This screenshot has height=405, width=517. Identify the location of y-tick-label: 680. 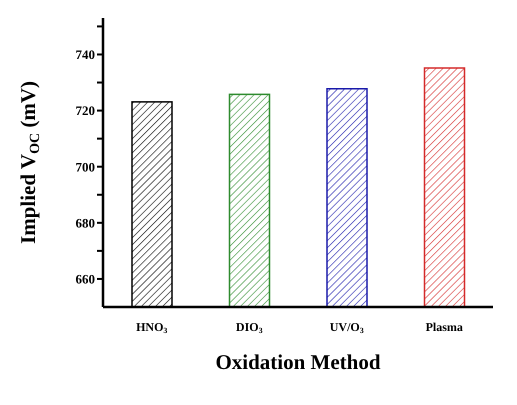
(85, 222).